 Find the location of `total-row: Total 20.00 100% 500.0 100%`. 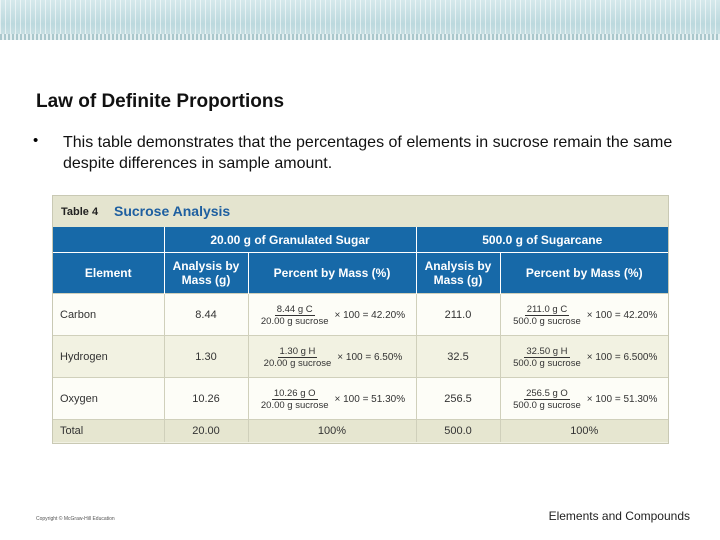

total-row: Total 20.00 100% 500.0 100% is located at coordinates (361, 430).